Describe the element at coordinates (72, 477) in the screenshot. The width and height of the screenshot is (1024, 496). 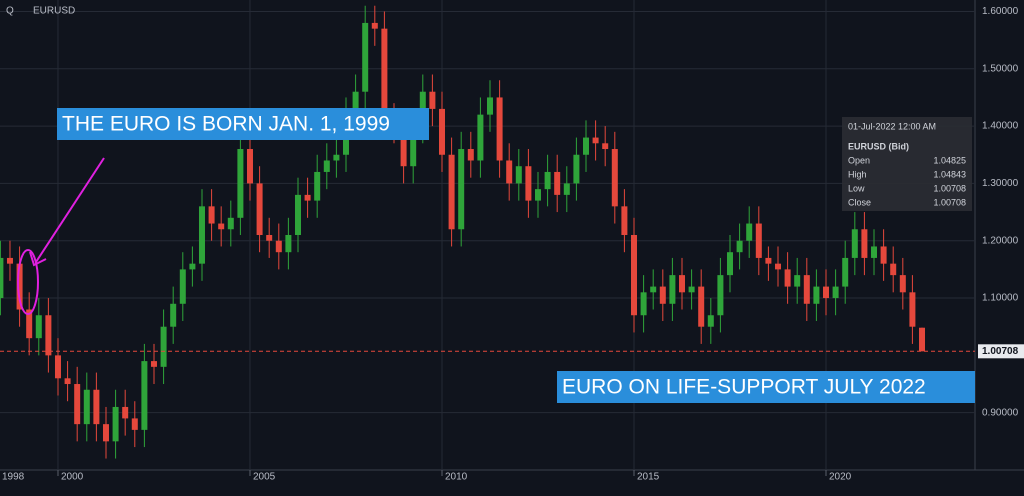
I see `x-tick-label: 2000` at that location.